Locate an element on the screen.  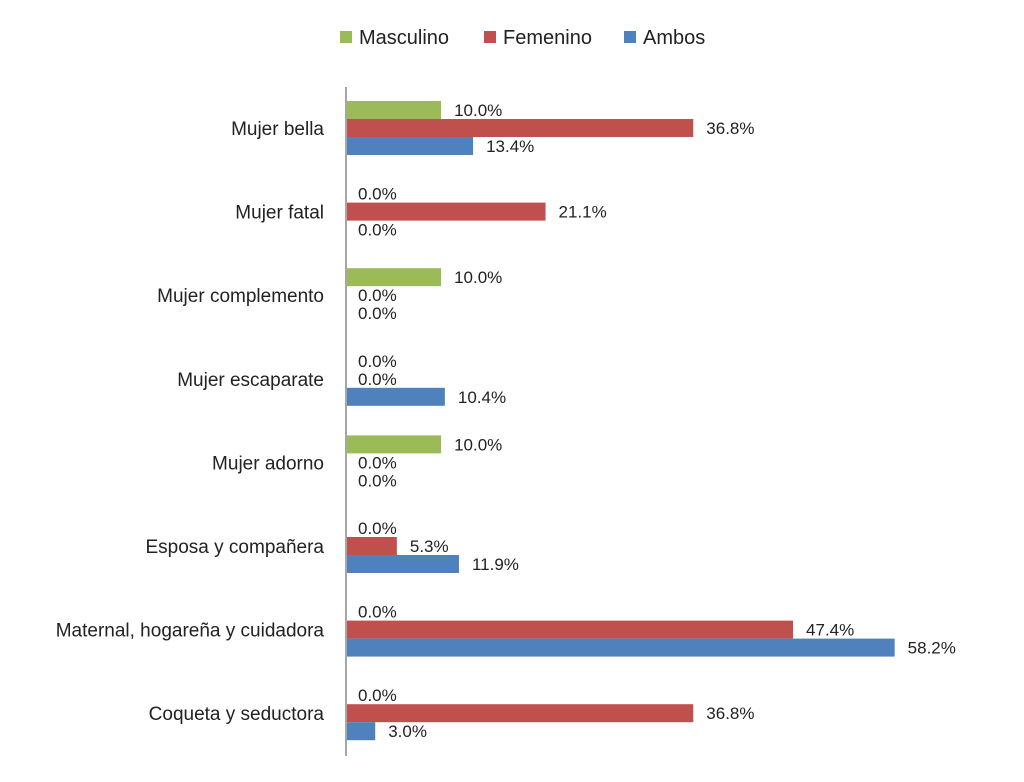
category-label: Mujer escaparate is located at coordinates (250, 380).